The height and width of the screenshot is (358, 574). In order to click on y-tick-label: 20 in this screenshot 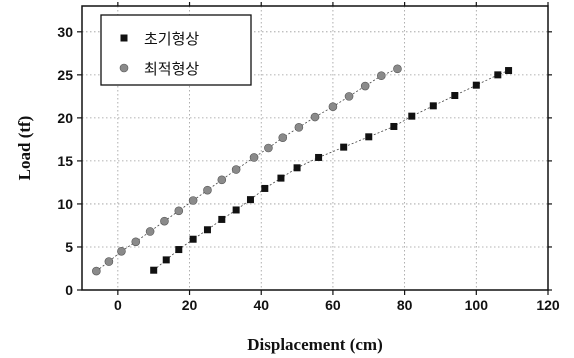, I will do `click(65, 118)`.